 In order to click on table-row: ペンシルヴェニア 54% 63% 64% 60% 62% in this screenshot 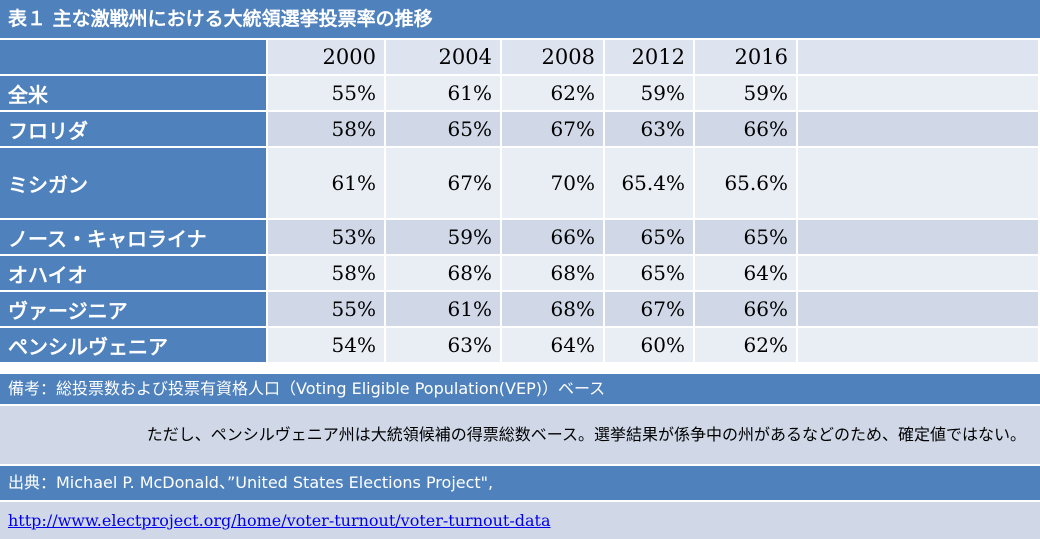, I will do `click(520, 346)`.